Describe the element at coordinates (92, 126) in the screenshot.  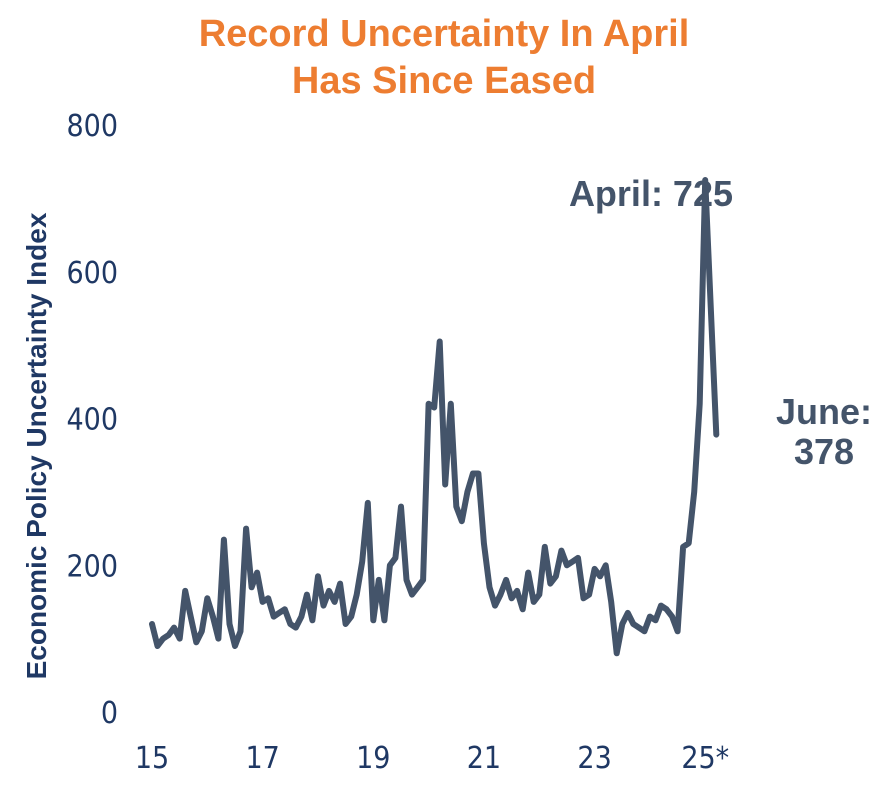
I see `y-tick-label: 800` at that location.